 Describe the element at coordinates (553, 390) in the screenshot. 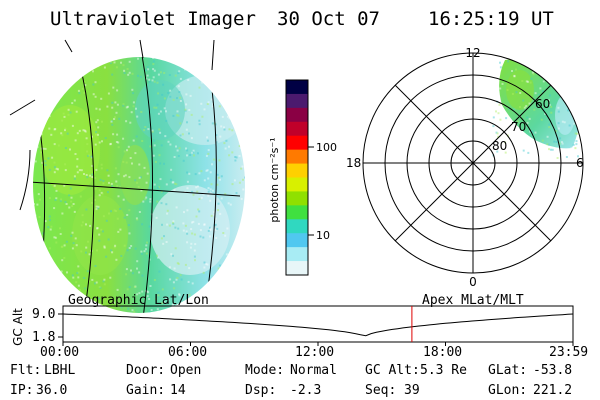

I see `status-value-glon: 221.2` at that location.